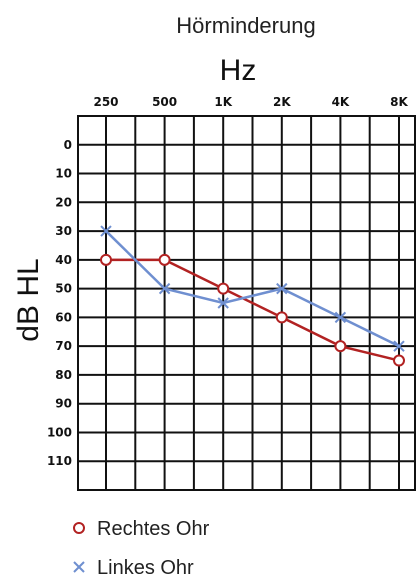 The image size is (417, 579). I want to click on x-tick-label: 2K, so click(282, 102).